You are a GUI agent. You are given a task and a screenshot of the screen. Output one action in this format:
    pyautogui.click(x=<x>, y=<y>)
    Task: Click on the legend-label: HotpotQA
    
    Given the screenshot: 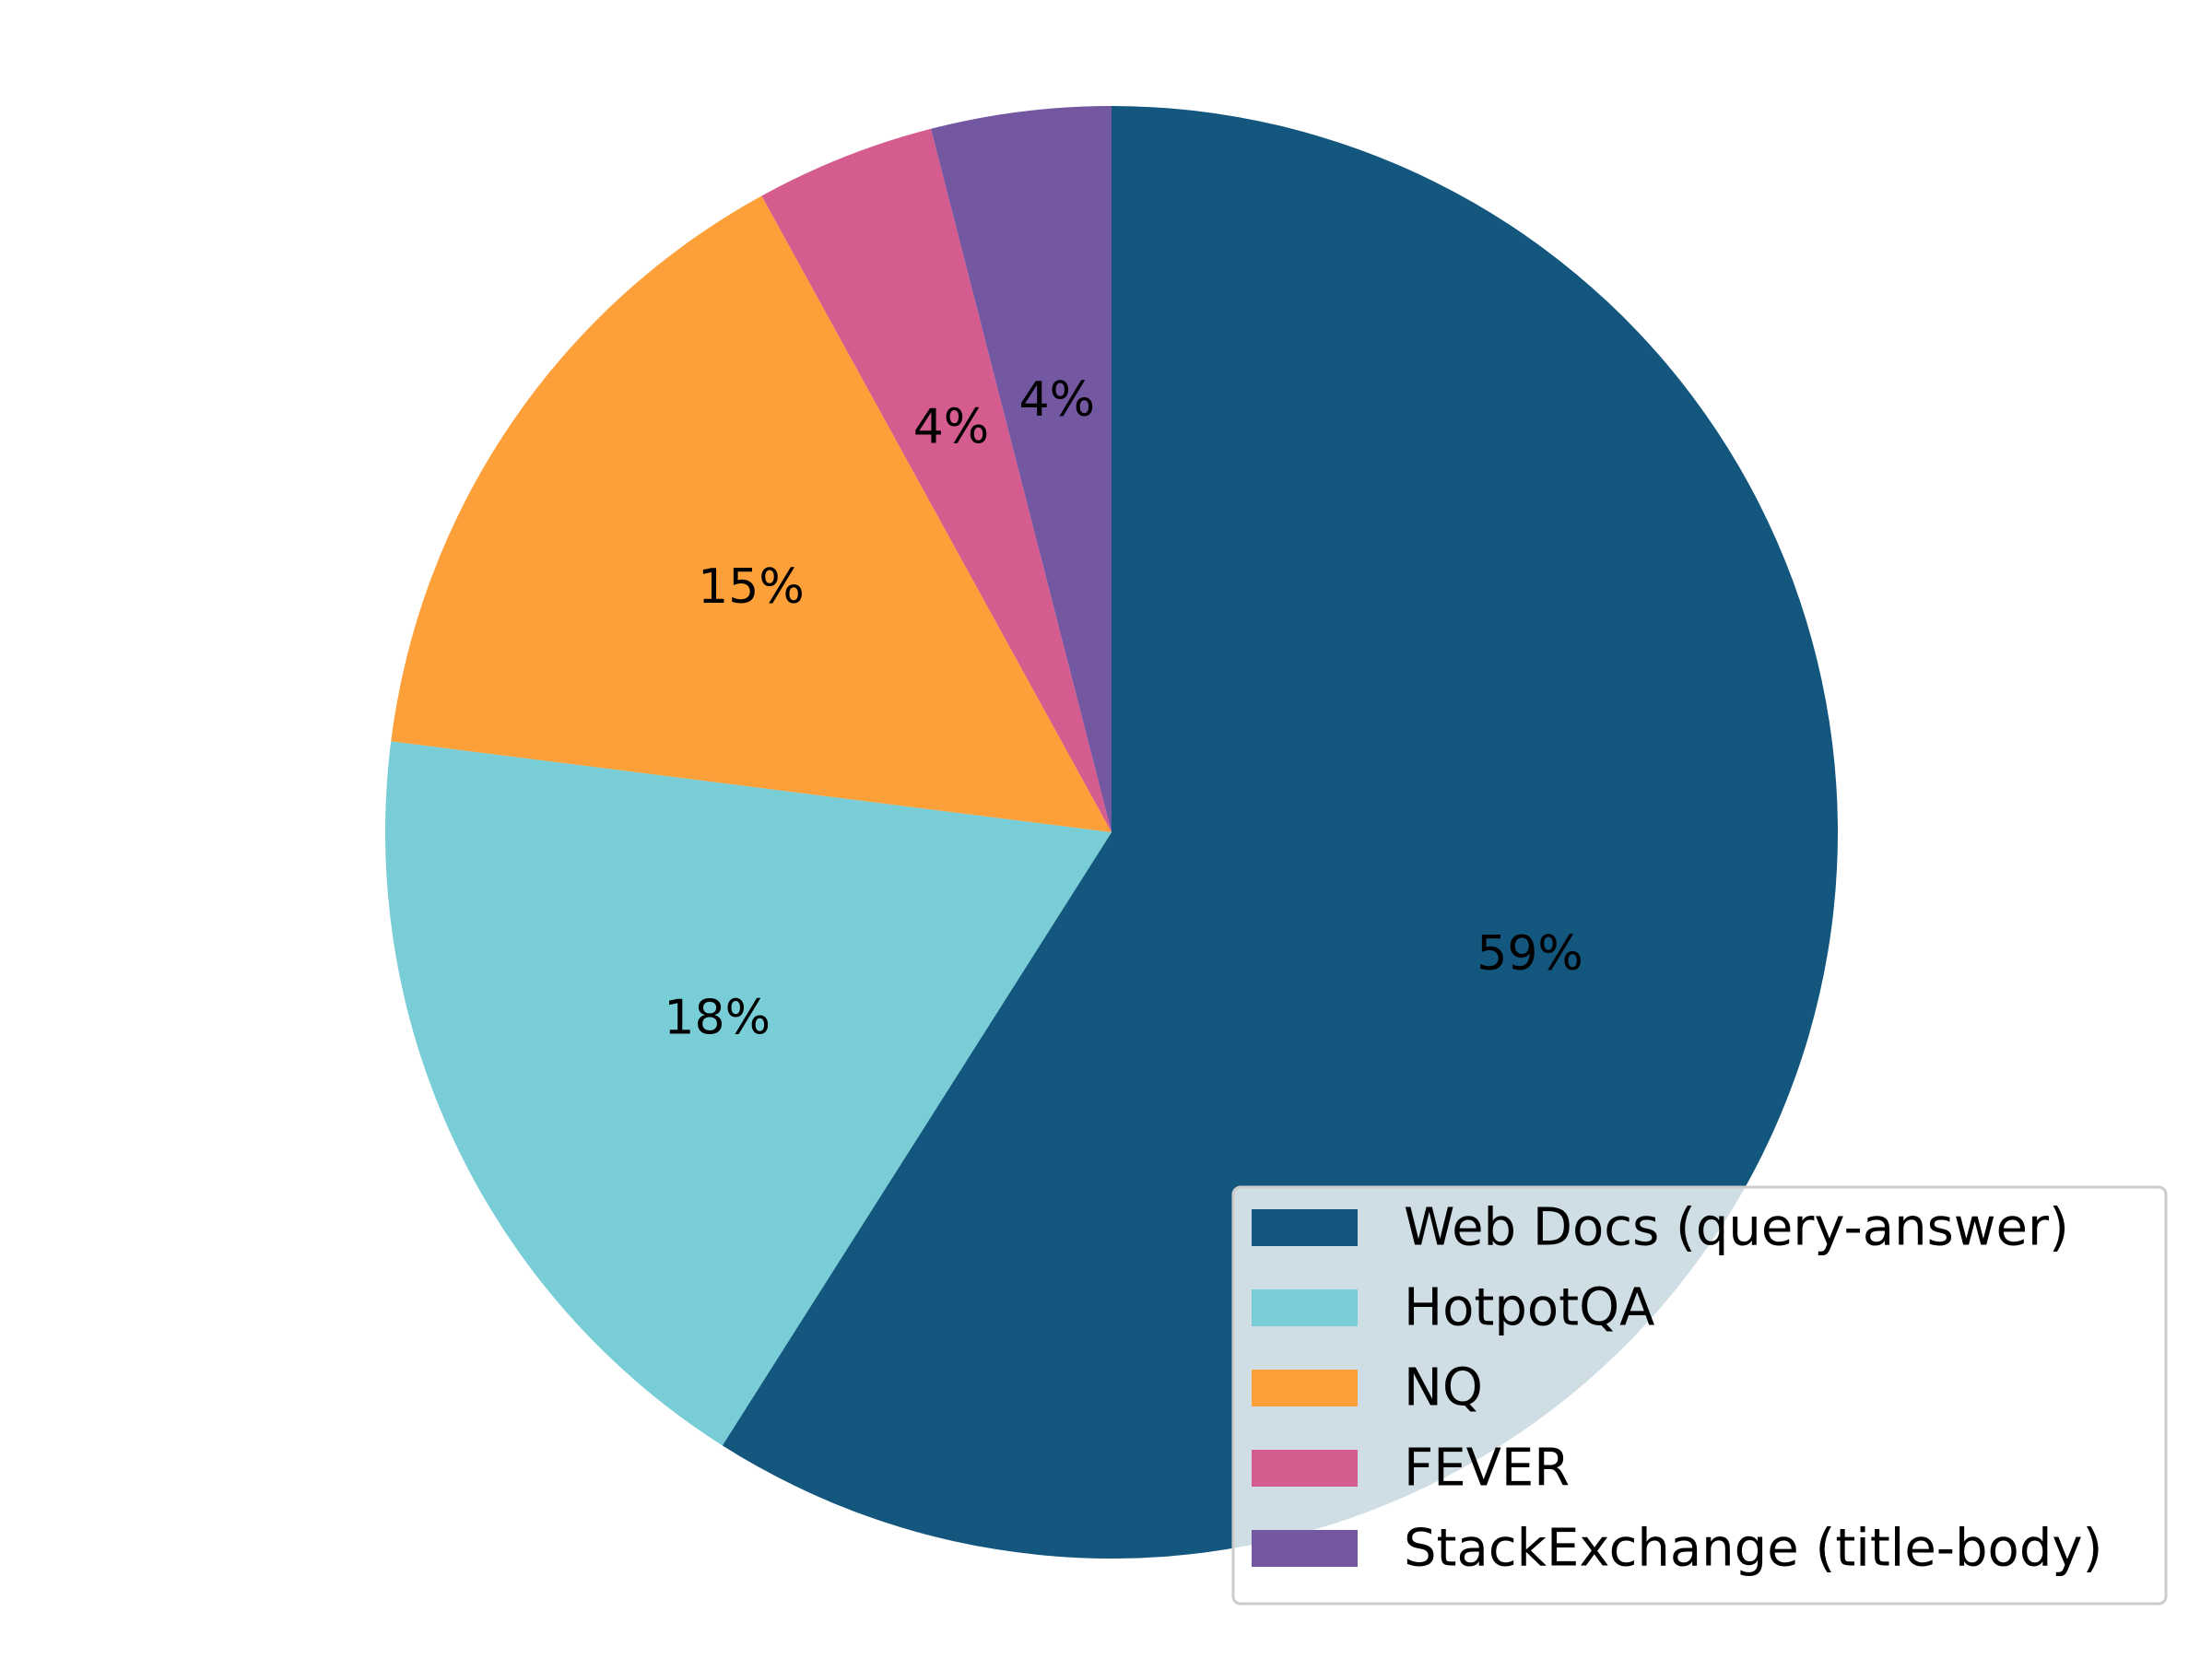 What is the action you would take?
    pyautogui.click(x=1529, y=1308)
    